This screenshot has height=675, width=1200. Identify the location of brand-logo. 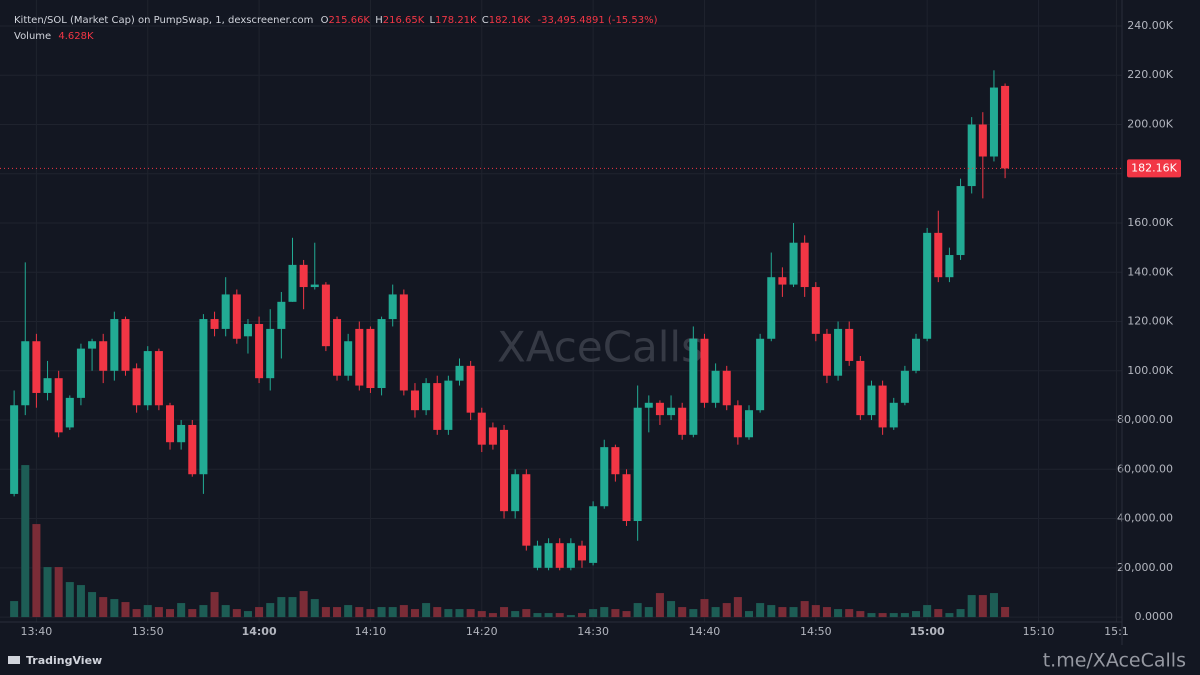
(14, 660).